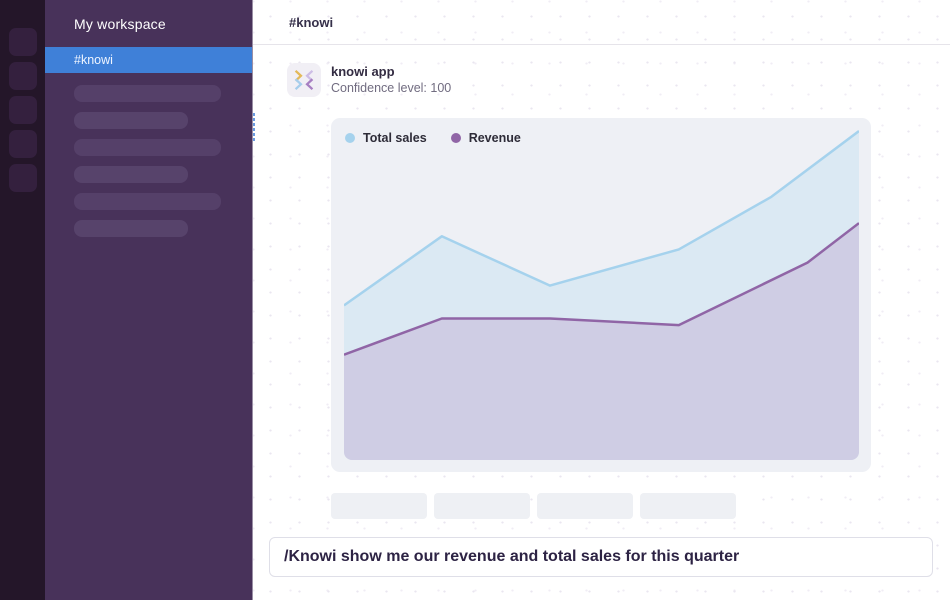  I want to click on active-channel-label: #knowi, so click(93, 60).